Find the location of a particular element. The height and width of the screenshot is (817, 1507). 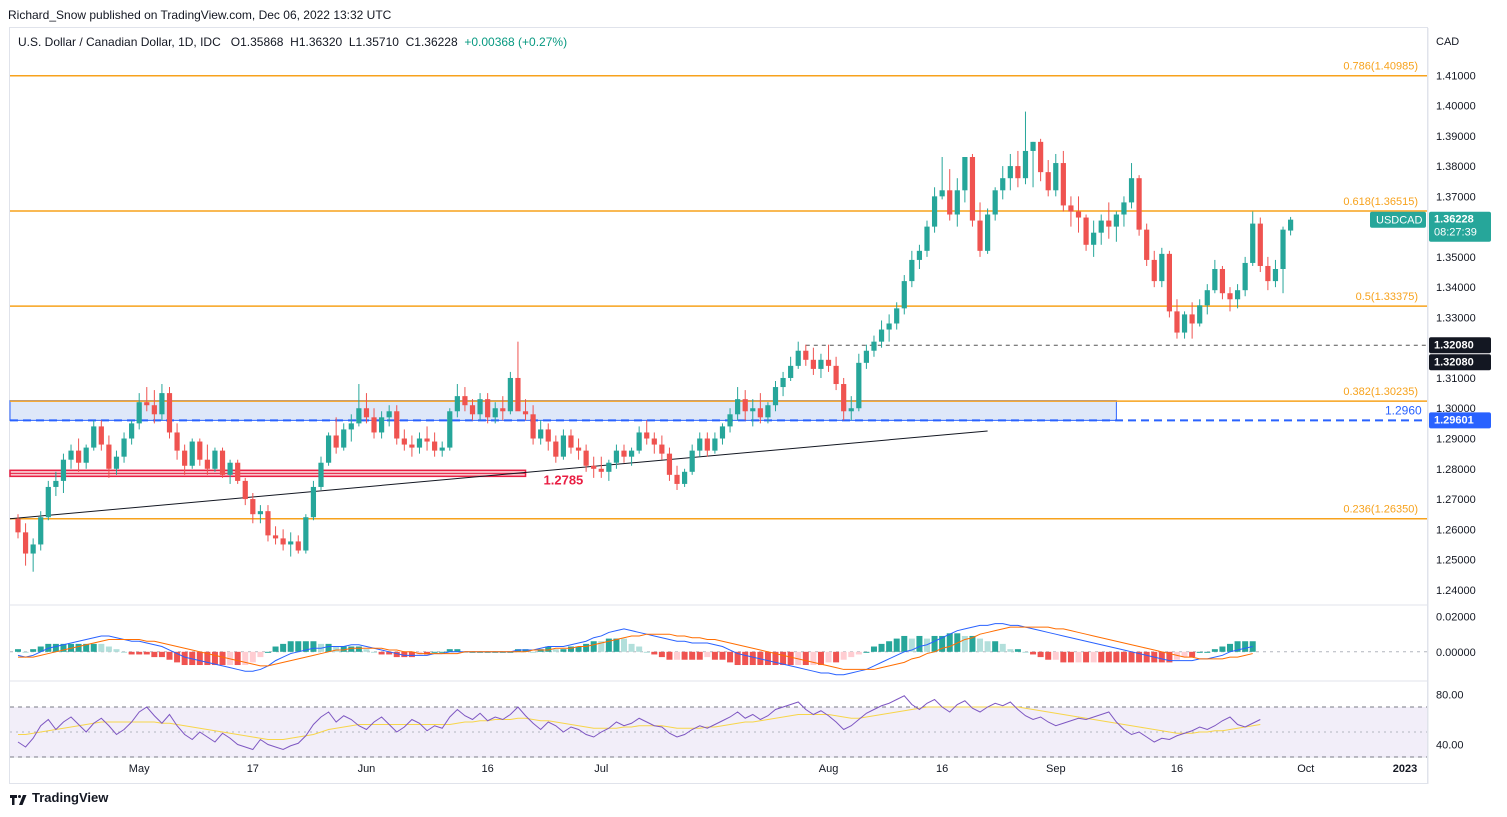

legend-low: L1.35710 is located at coordinates (373, 42).